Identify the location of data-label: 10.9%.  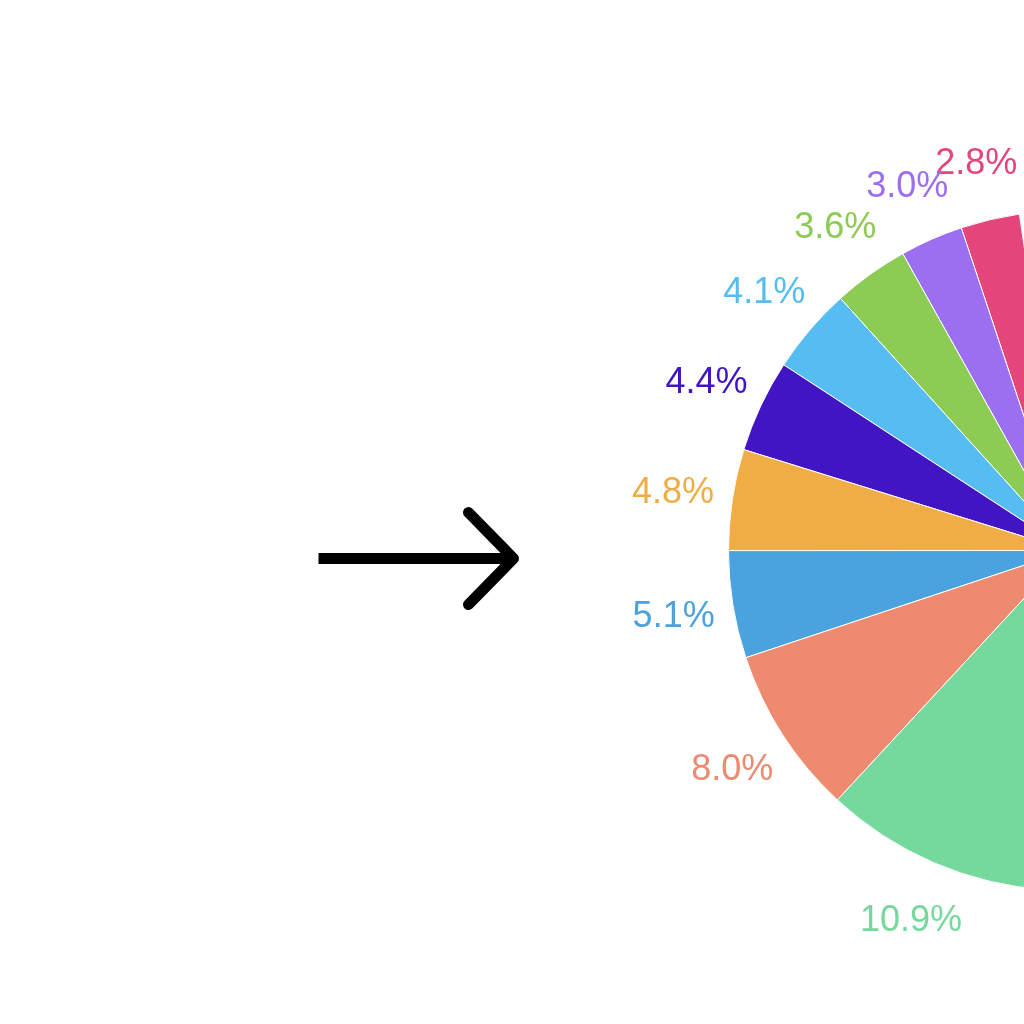
(910, 918).